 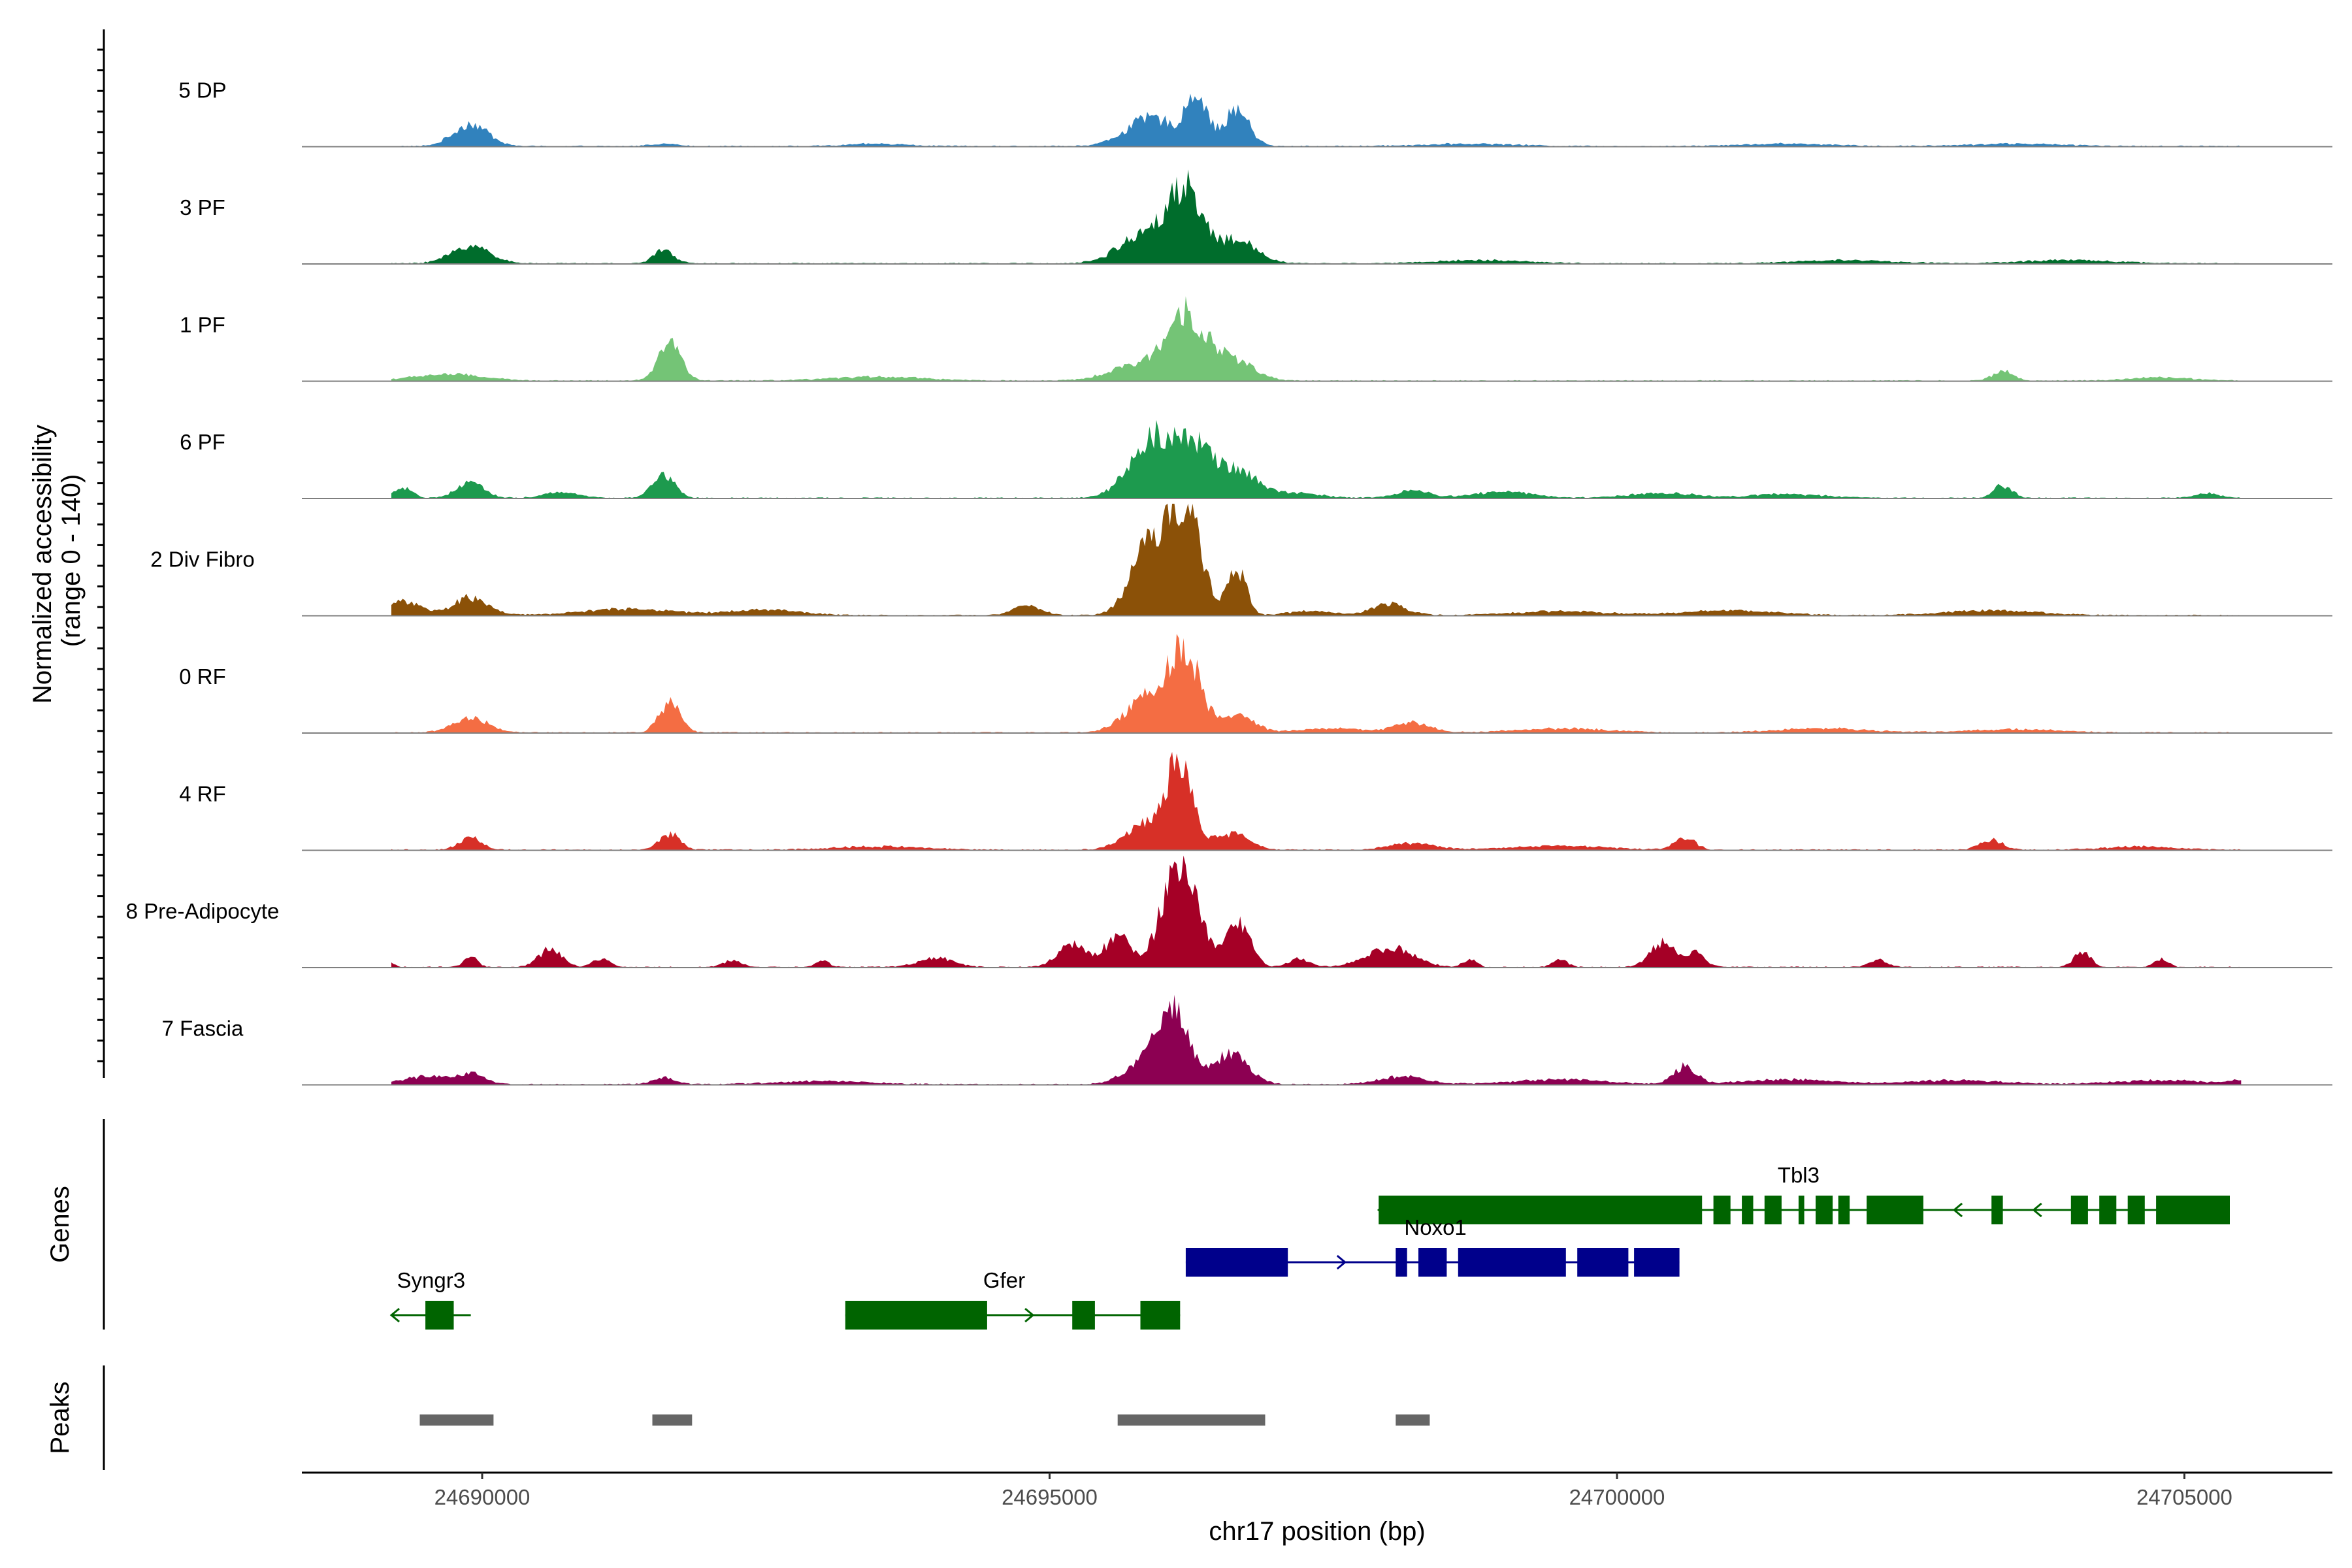 I want to click on peaks-track, so click(x=924, y=1420).